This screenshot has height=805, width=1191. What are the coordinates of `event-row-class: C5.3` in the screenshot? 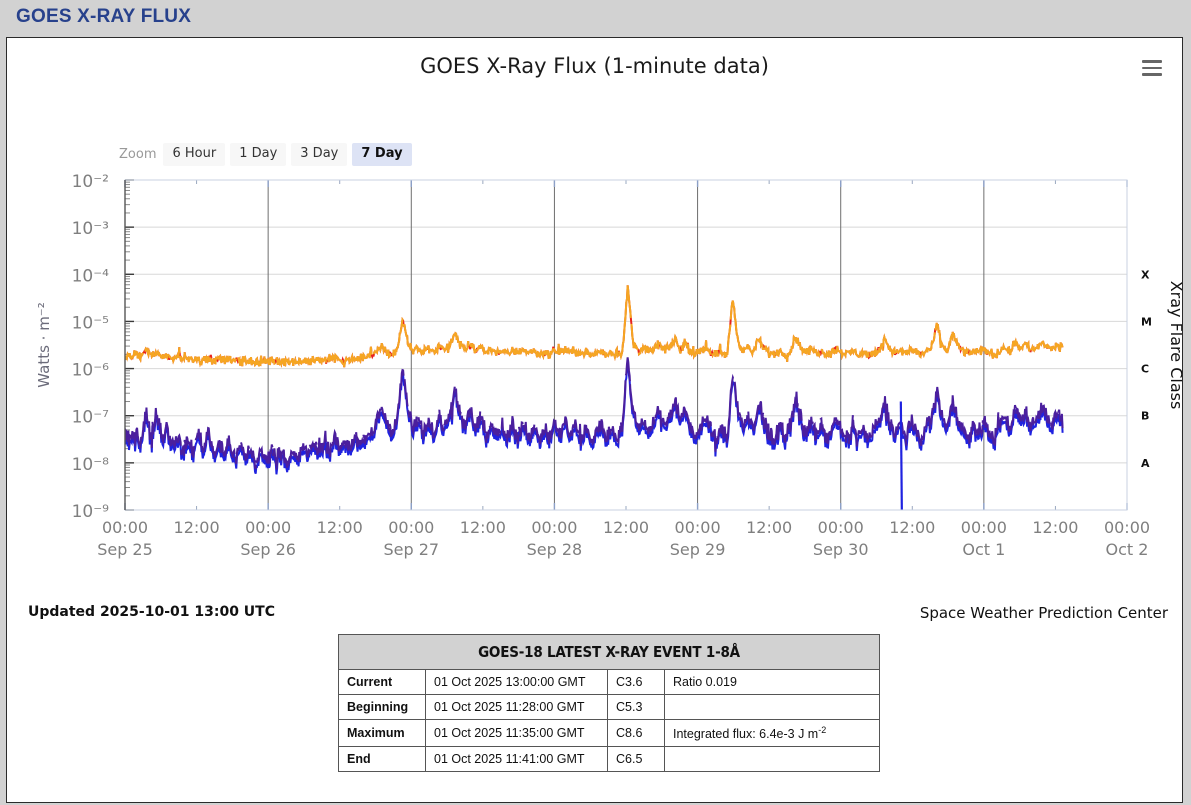 It's located at (636, 707).